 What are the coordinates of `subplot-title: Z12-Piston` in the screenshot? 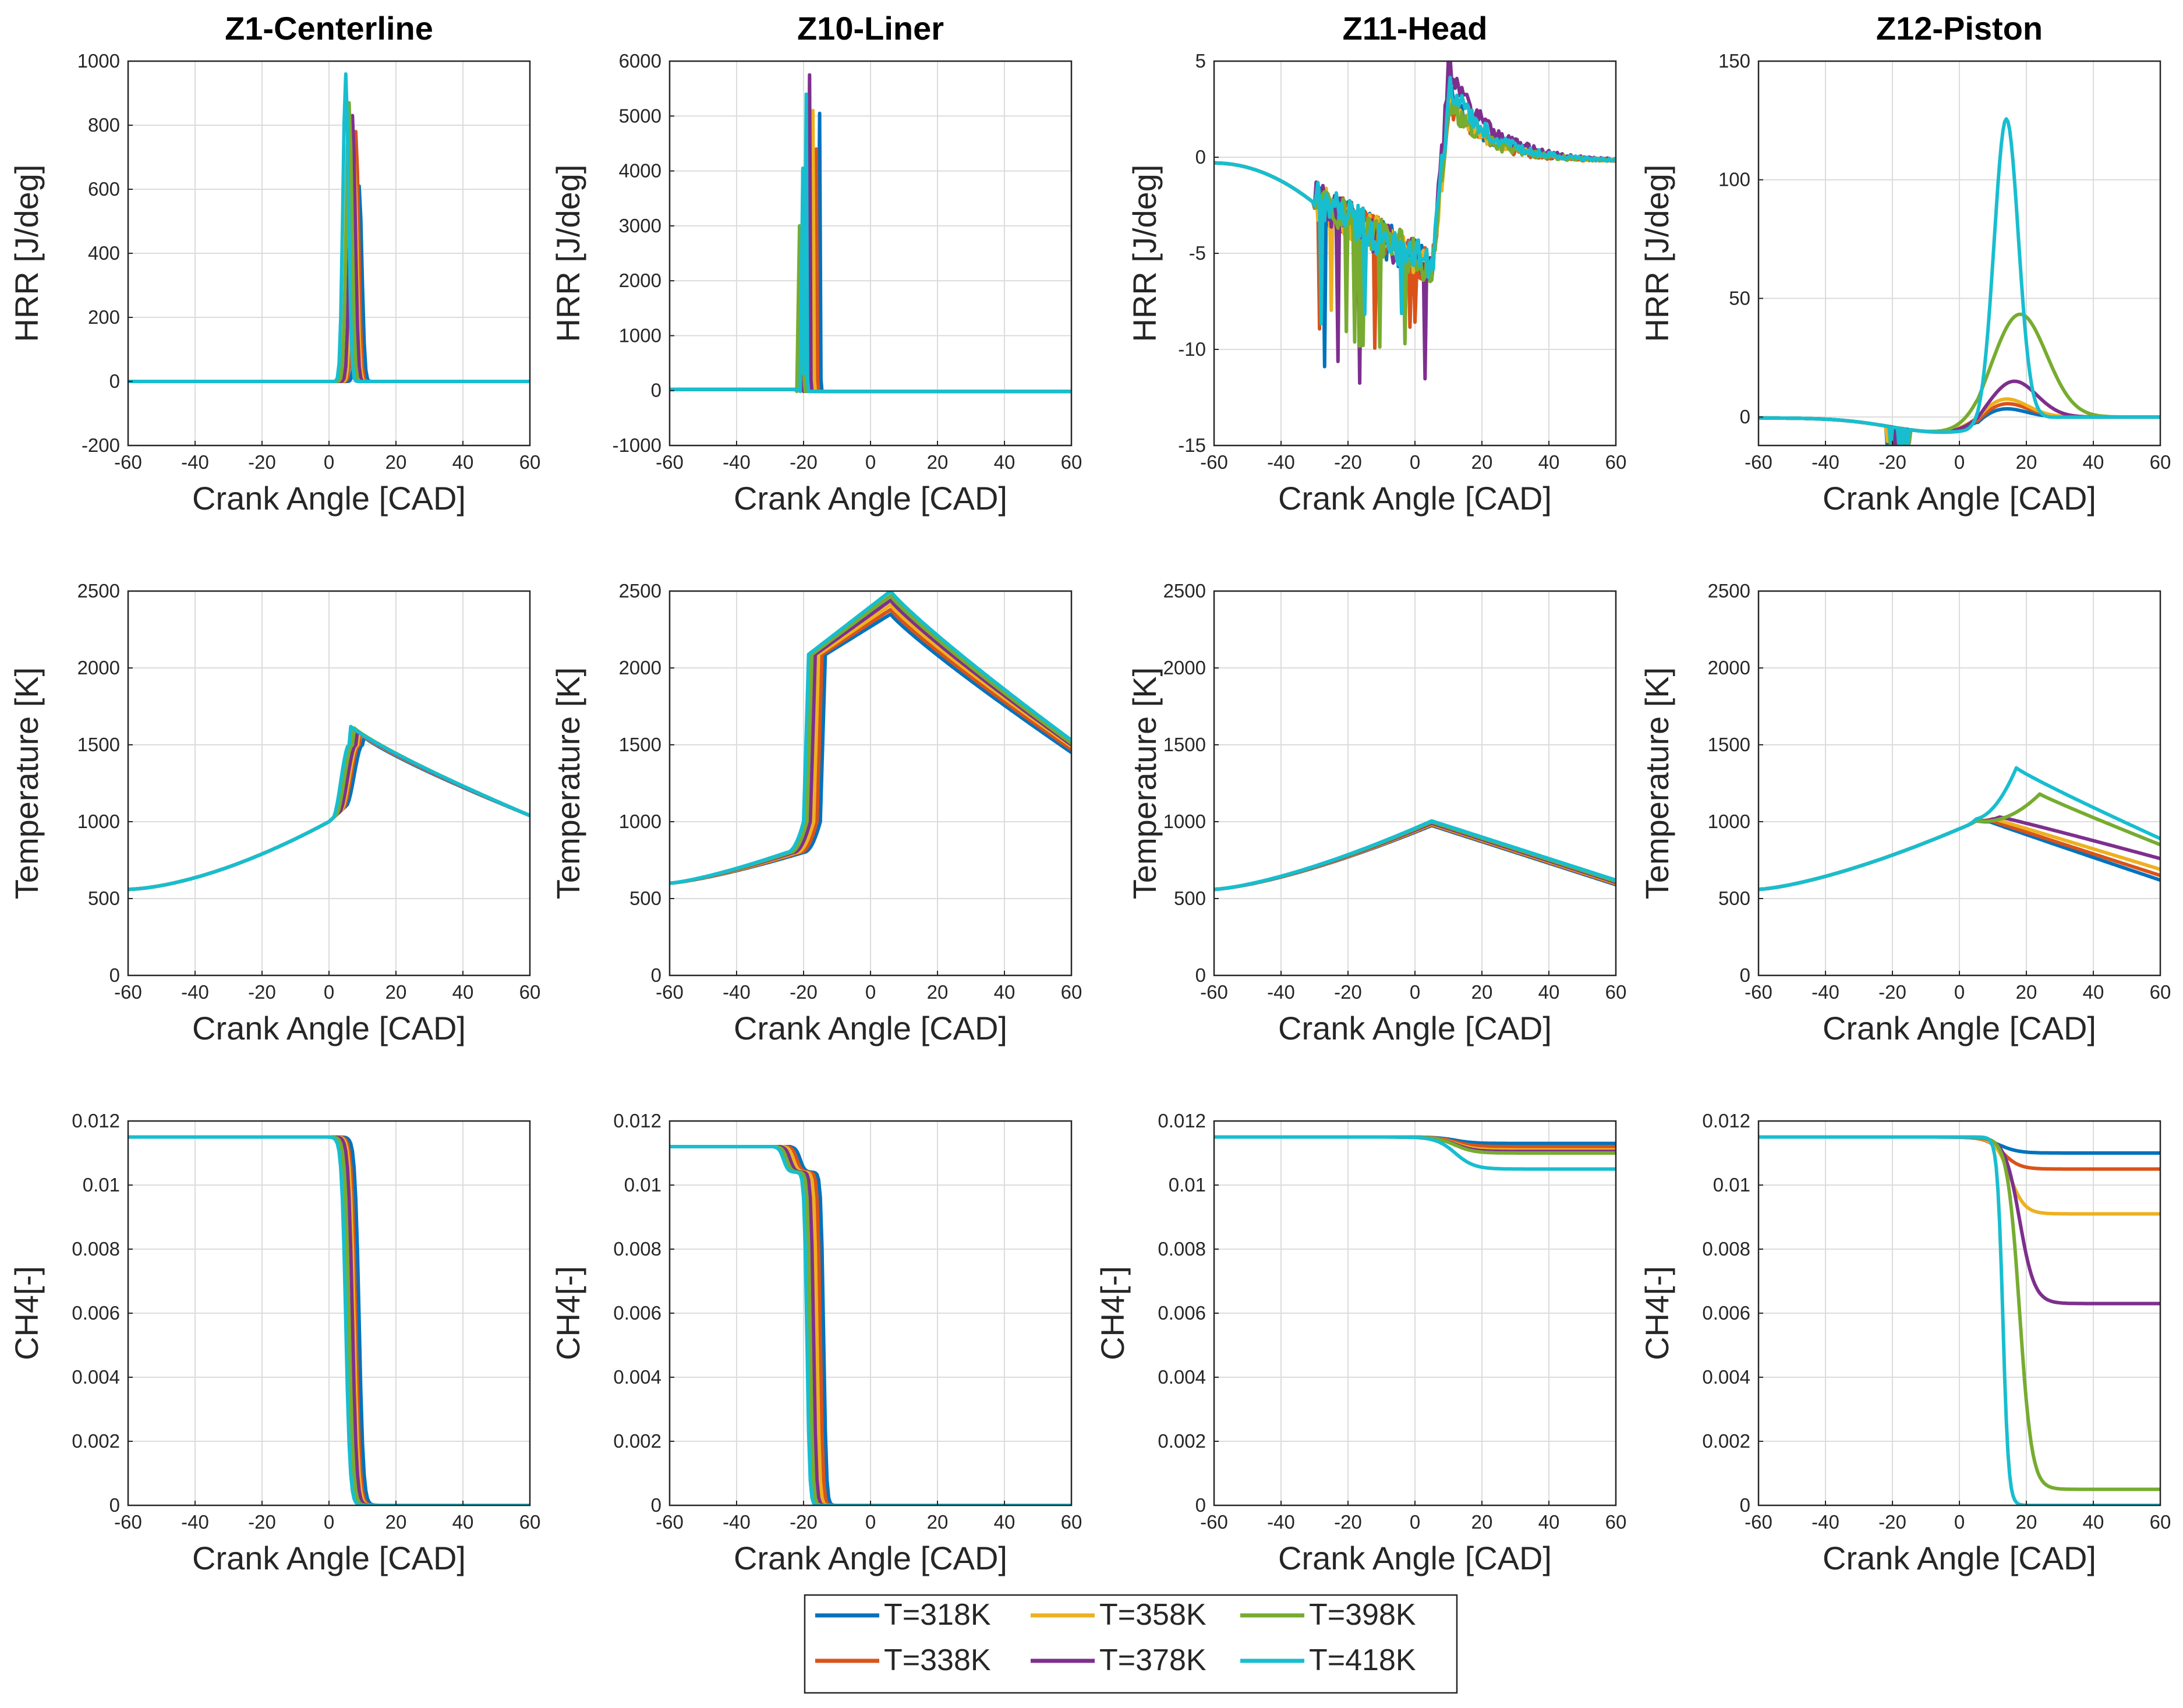 It's located at (1959, 28).